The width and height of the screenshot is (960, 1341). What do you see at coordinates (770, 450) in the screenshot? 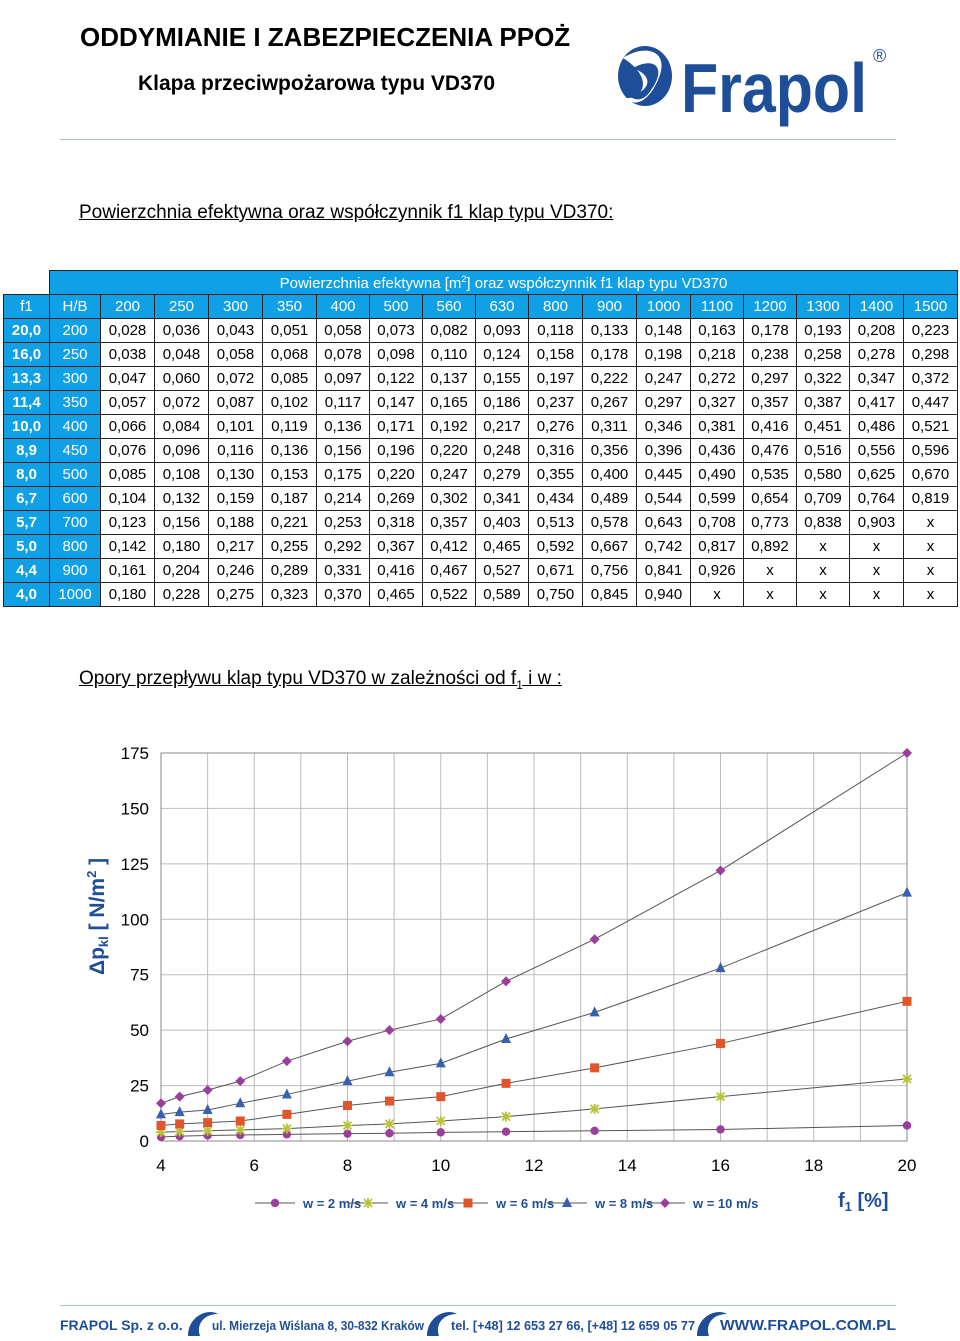
I see `table-cell: 0,476` at bounding box center [770, 450].